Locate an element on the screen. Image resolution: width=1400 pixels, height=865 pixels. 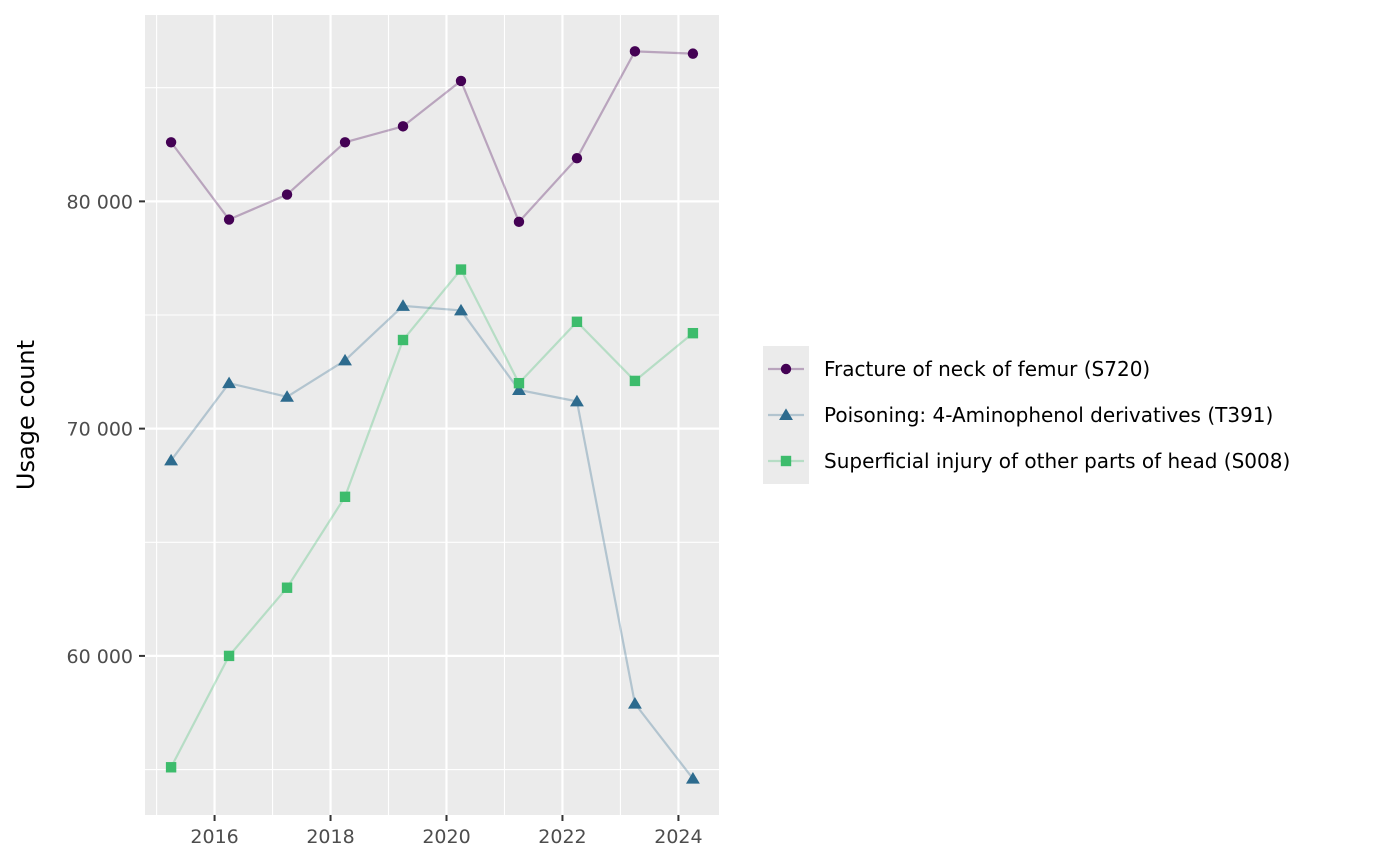
y-axis-title: Usage count is located at coordinates (26, 415).